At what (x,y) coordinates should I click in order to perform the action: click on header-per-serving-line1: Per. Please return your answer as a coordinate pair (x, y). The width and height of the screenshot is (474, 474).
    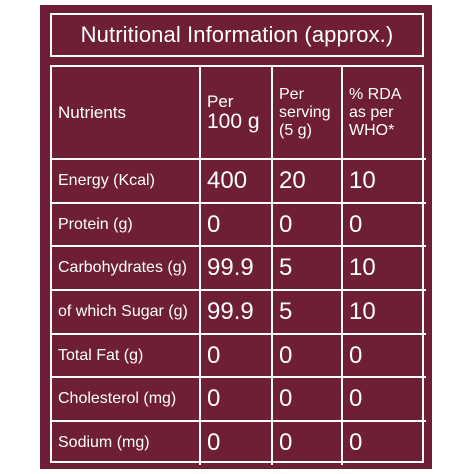
    Looking at the image, I should click on (291, 94).